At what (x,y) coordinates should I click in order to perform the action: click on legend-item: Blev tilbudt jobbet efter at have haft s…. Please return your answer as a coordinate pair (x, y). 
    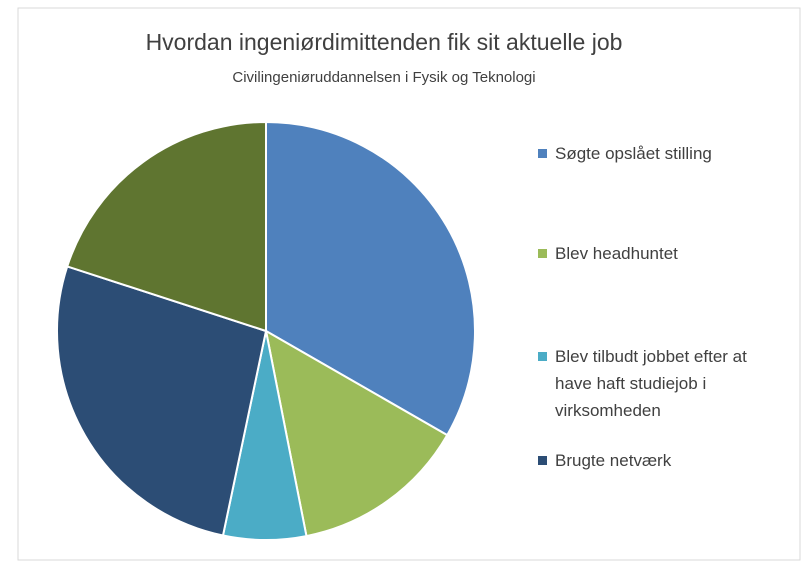
    Looking at the image, I should click on (663, 383).